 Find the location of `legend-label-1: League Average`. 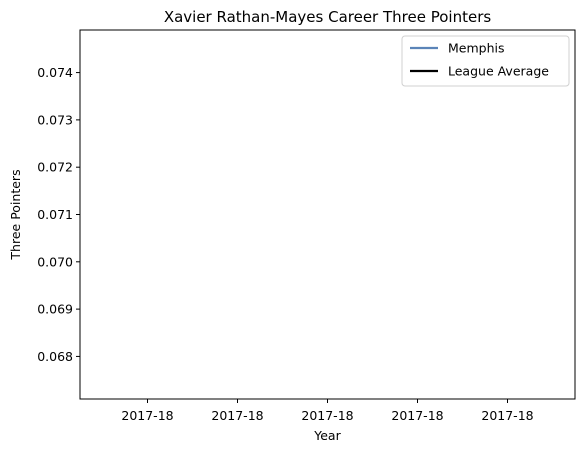

legend-label-1: League Average is located at coordinates (498, 71).